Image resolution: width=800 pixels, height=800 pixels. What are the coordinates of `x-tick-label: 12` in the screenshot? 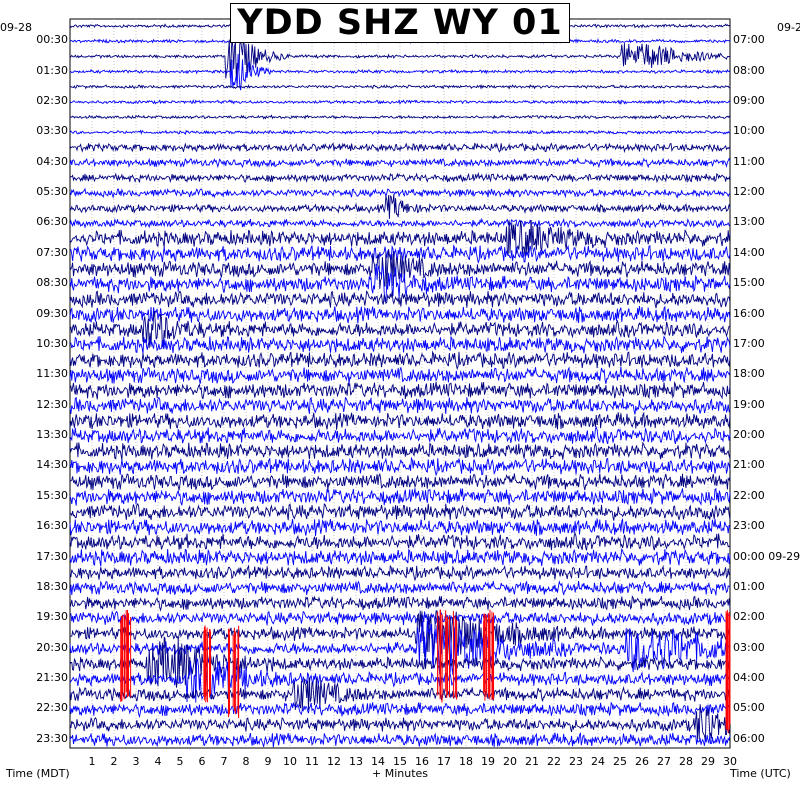 It's located at (334, 761).